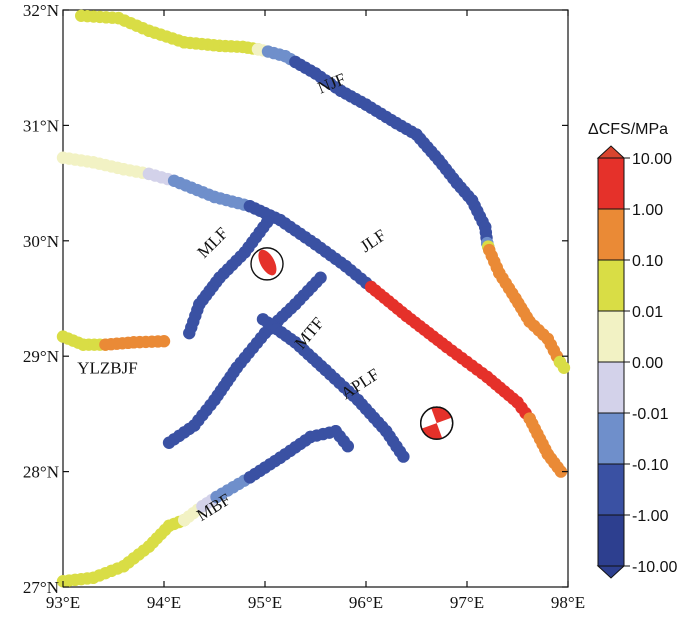 The width and height of the screenshot is (700, 627). I want to click on fault-label-ylzbjf: YLZBJF, so click(107, 368).